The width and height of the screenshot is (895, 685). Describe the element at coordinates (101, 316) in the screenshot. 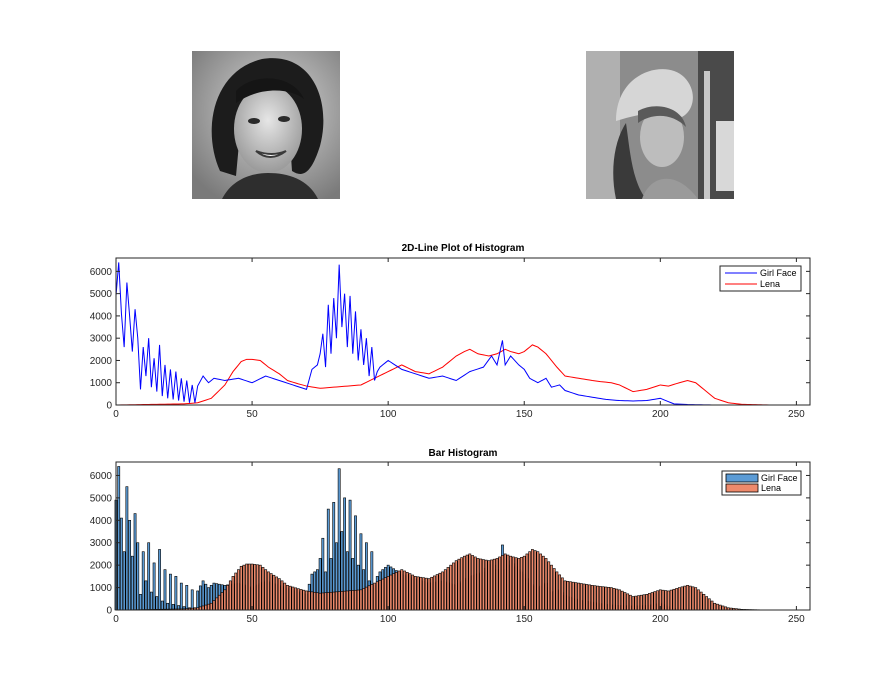

I see `line-chart-y-tick-label: 4000` at that location.